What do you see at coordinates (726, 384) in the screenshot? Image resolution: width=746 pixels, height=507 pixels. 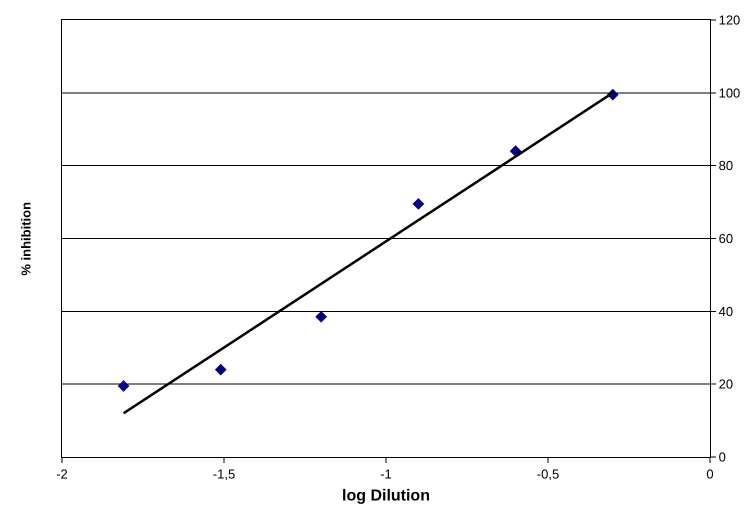 I see `y-tick-label: 20` at bounding box center [726, 384].